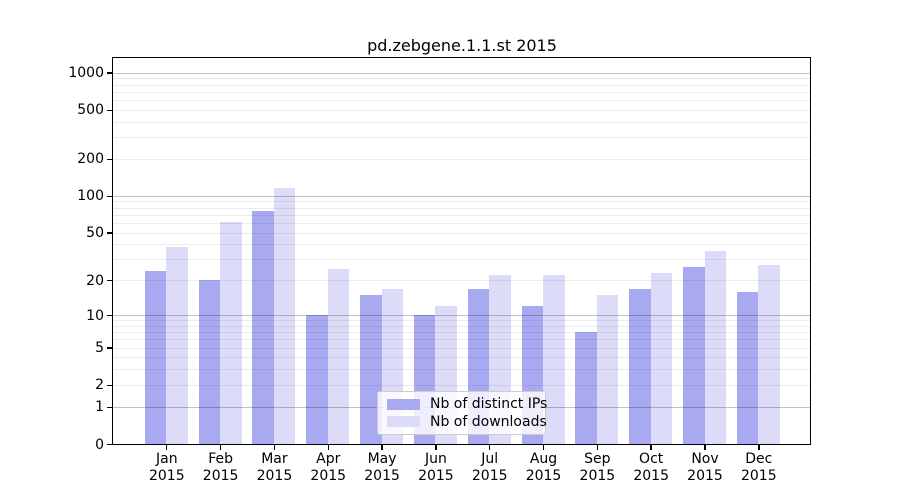 The width and height of the screenshot is (900, 500). What do you see at coordinates (90, 159) in the screenshot?
I see `y-tick-label-200: 200` at bounding box center [90, 159].